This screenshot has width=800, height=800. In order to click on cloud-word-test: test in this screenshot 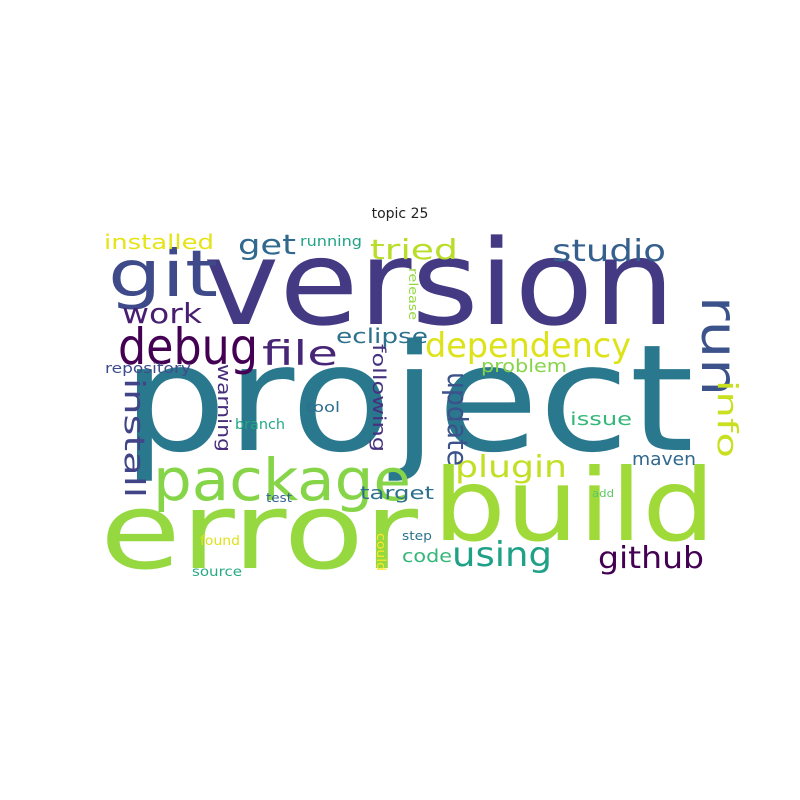, I will do `click(279, 498)`.